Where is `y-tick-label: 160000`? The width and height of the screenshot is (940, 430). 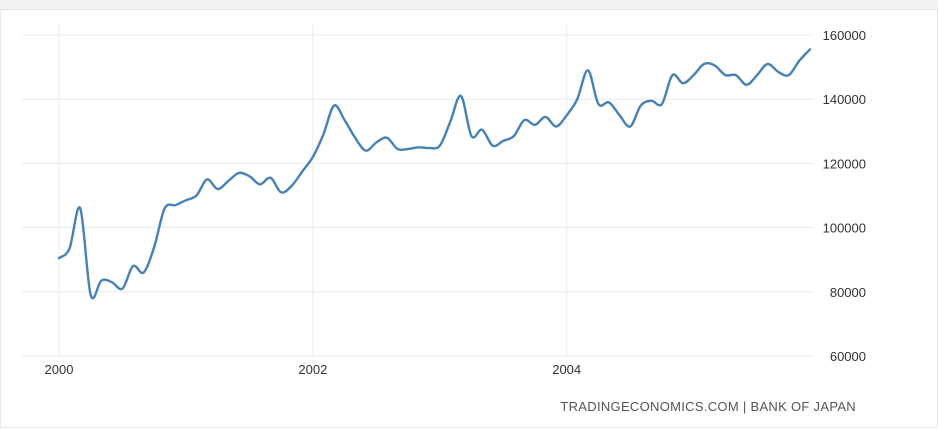
y-tick-label: 160000 is located at coordinates (844, 35).